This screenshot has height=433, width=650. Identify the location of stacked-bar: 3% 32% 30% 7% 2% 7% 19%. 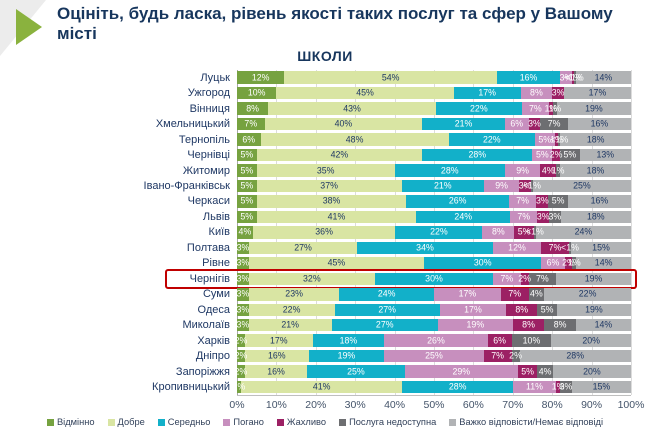
(434, 279).